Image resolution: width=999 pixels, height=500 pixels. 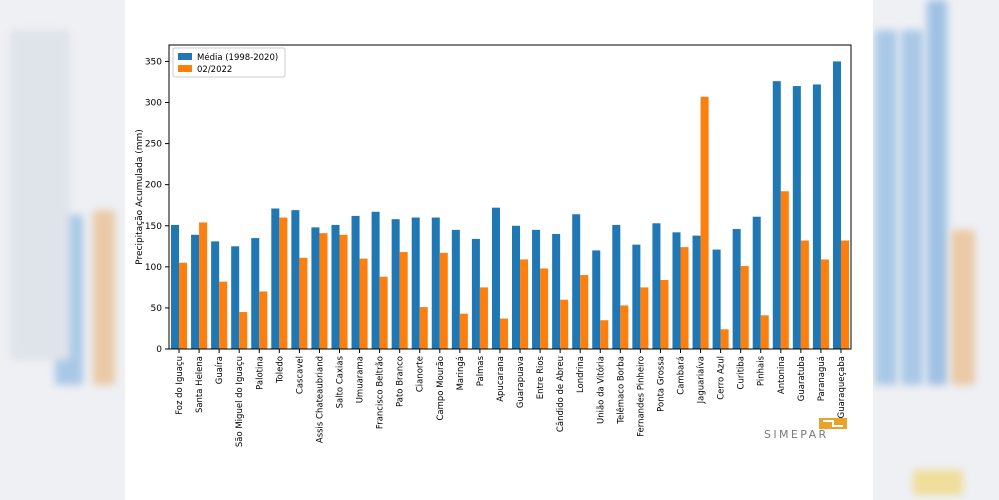 I want to click on y-tick-label: 100, so click(x=153, y=268).